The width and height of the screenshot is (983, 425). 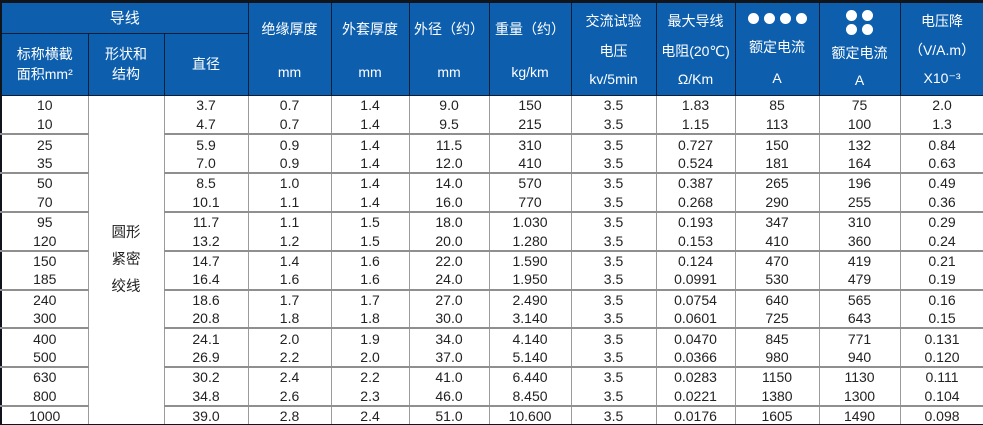 What do you see at coordinates (370, 415) in the screenshot?
I see `cell: 2.4` at bounding box center [370, 415].